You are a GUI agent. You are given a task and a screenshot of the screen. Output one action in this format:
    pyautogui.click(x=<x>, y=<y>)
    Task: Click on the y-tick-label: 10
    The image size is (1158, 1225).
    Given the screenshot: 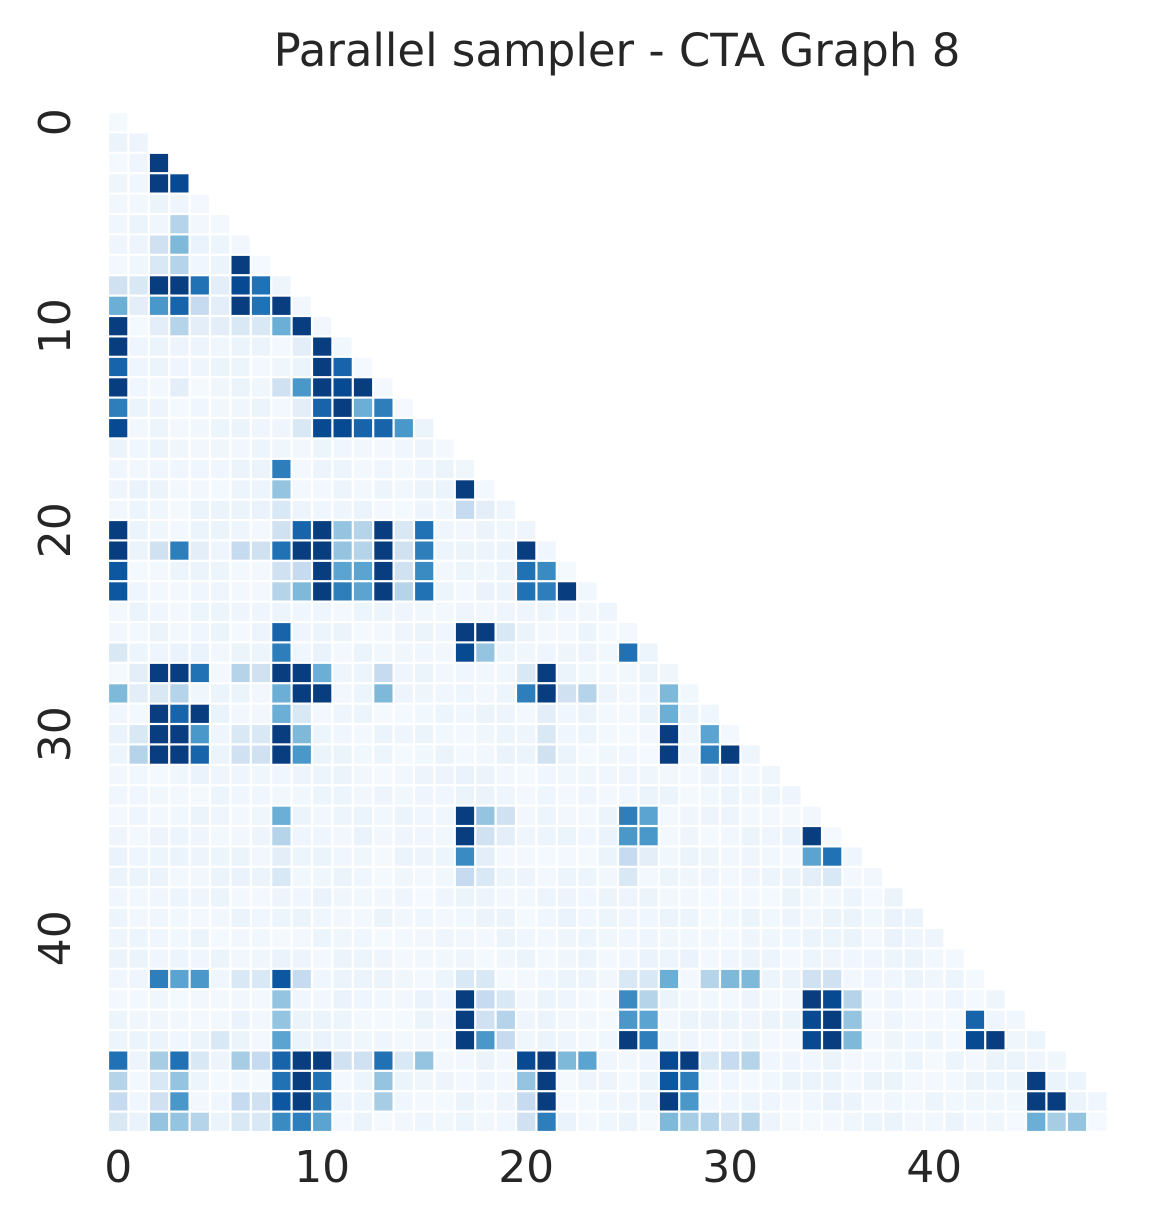 What is the action you would take?
    pyautogui.click(x=55, y=326)
    